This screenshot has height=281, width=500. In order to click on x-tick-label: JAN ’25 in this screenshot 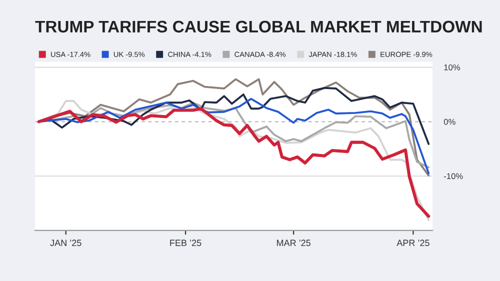, I will do `click(66, 243)`.